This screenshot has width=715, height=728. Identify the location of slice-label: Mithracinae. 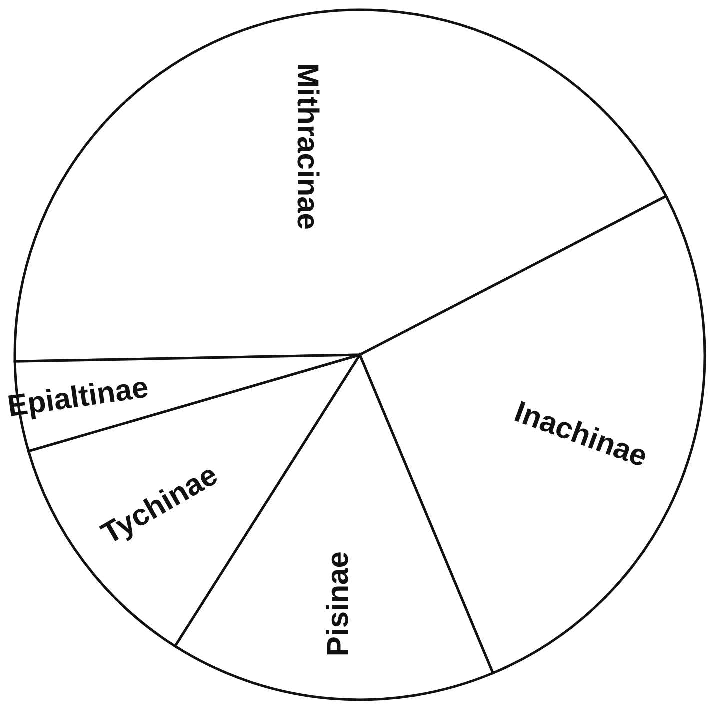
(307, 146).